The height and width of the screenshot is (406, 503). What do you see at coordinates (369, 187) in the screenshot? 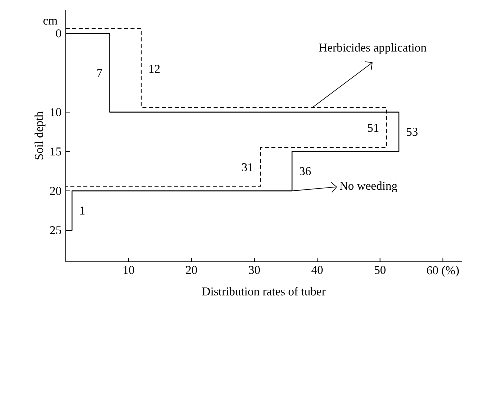
I see `legend-label: No weeding` at bounding box center [369, 187].